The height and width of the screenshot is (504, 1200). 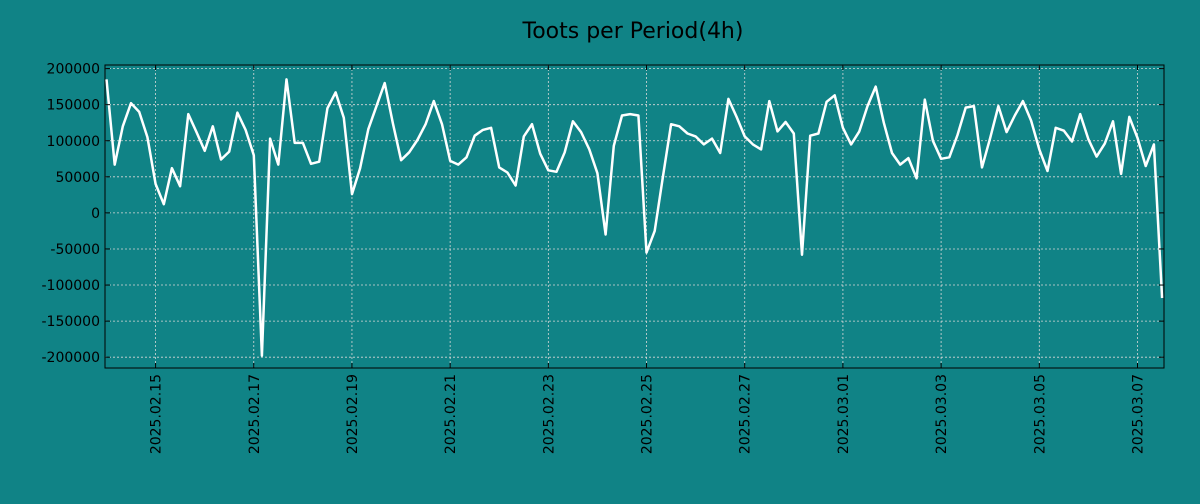 I want to click on x-tick-label: 2025.02.15, so click(x=157, y=414).